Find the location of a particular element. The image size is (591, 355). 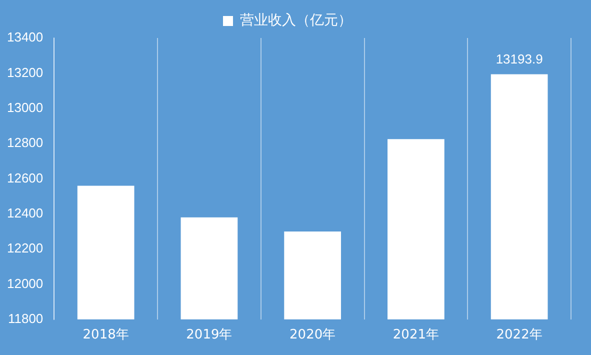

y-tick-label: 12000 is located at coordinates (25, 283).